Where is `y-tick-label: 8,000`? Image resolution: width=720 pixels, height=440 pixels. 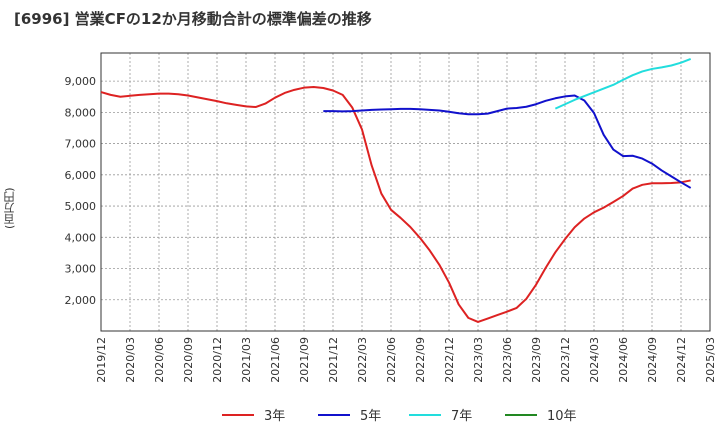
y-tick-label: 8,000 is located at coordinates (81, 112).